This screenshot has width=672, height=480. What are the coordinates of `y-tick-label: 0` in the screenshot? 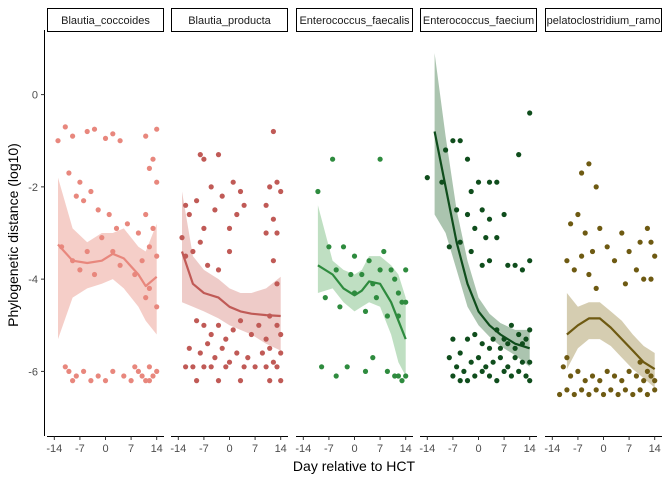 It's located at (35, 96).